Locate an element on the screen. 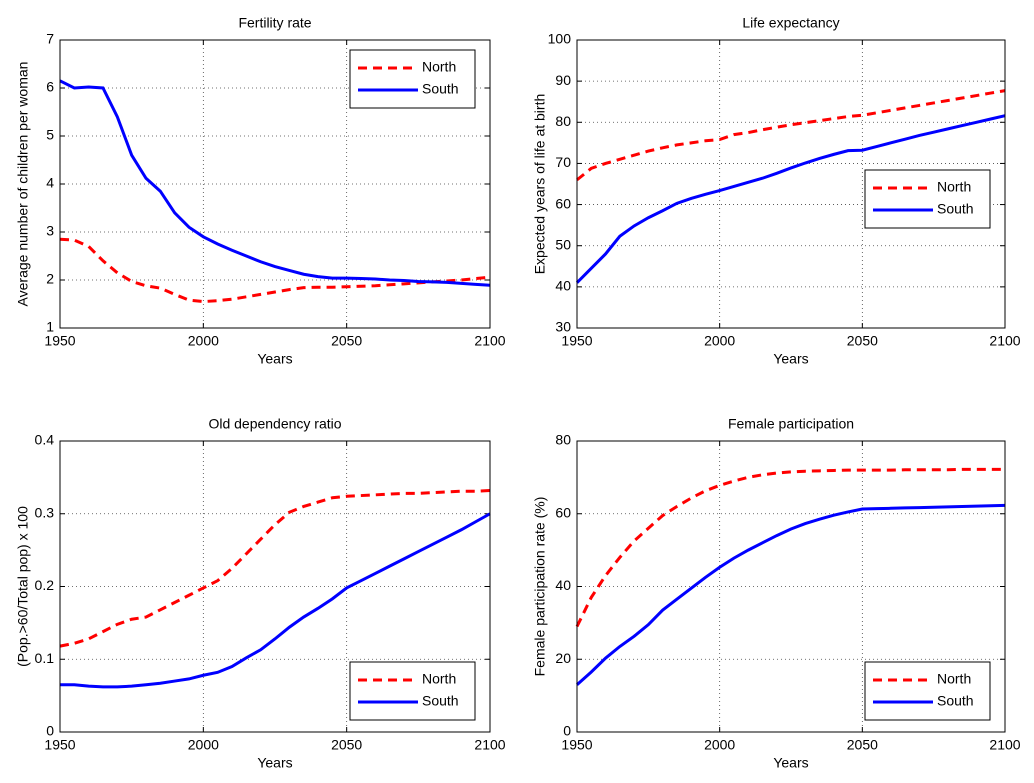 This screenshot has width=1034, height=783. chart-title: Female participation is located at coordinates (791, 424).